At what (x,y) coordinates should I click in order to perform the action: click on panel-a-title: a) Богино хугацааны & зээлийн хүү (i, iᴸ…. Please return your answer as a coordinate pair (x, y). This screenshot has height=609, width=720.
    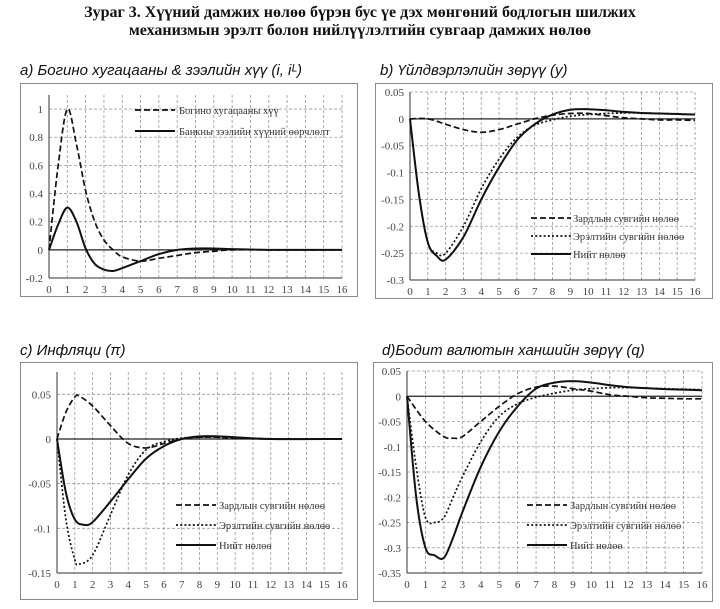
    Looking at the image, I should click on (161, 70).